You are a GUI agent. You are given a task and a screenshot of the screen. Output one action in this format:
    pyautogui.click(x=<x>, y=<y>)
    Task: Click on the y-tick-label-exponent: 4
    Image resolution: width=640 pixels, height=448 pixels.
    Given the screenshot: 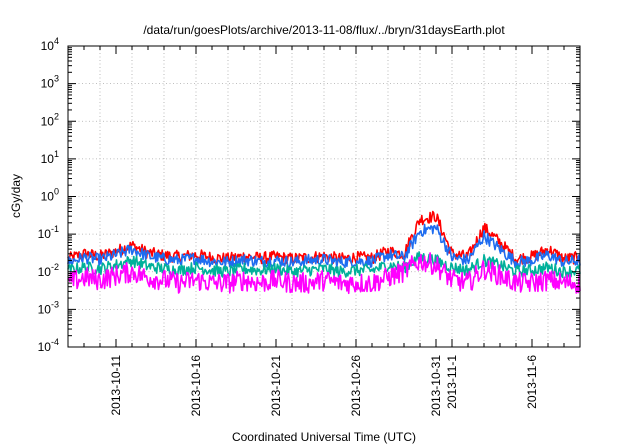 What is the action you would take?
    pyautogui.click(x=56, y=41)
    